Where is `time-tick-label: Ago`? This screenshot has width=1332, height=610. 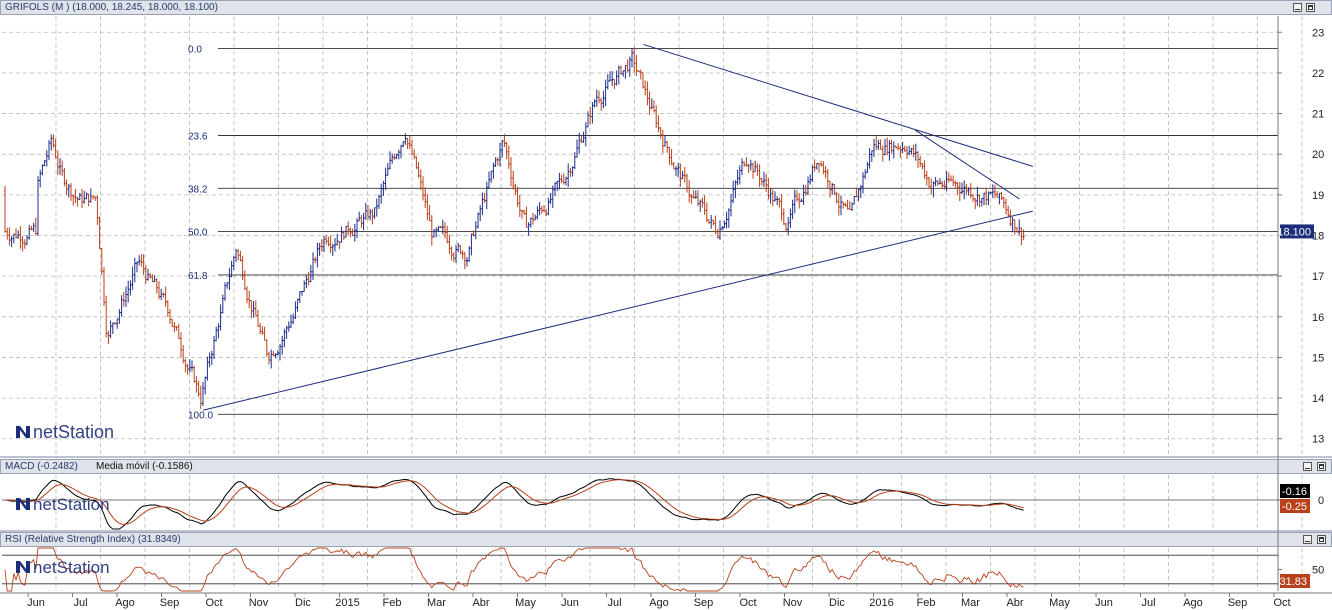 time-tick-label: Ago is located at coordinates (659, 603).